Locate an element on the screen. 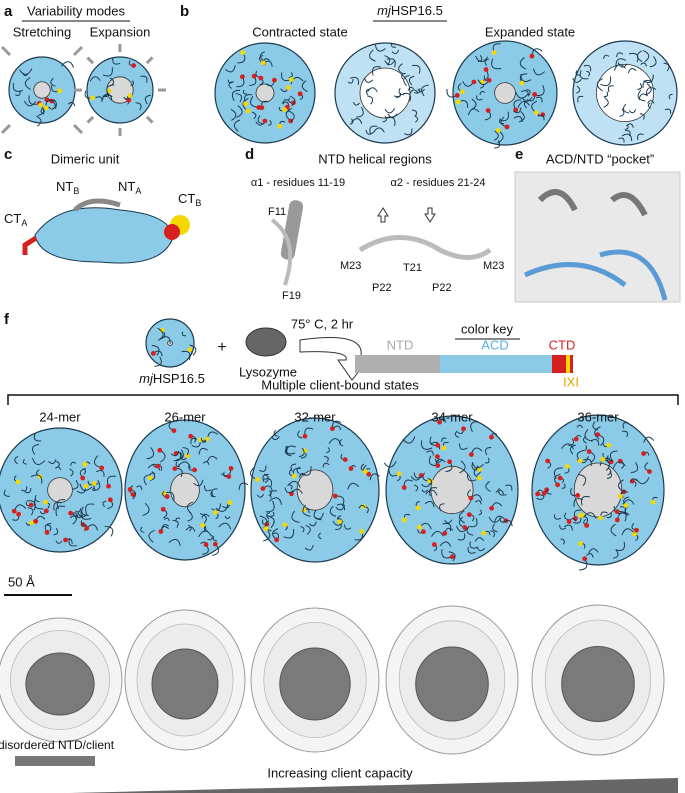  protein-name: mjHSP16.5 is located at coordinates (172, 378).